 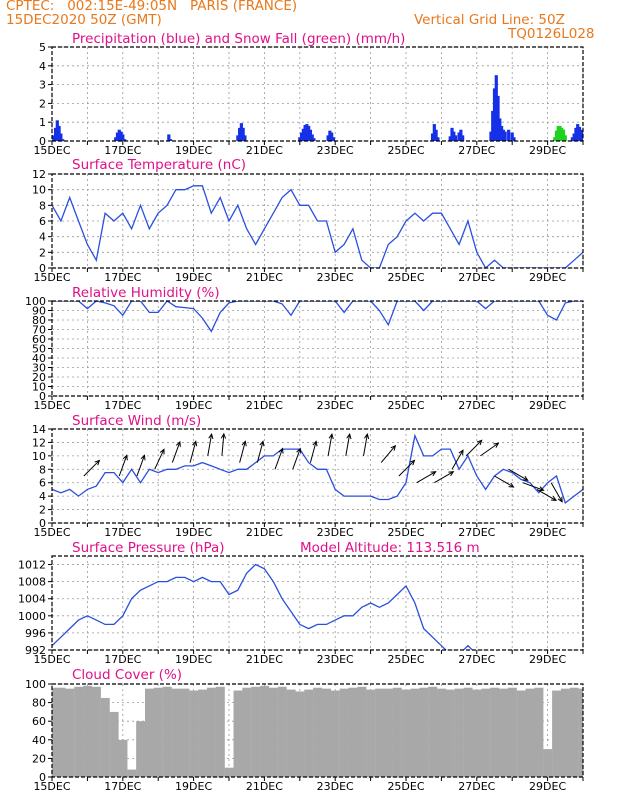 What do you see at coordinates (84, 20) in the screenshot?
I see `run-date: 15DEC2020 50Z (GMT)` at bounding box center [84, 20].